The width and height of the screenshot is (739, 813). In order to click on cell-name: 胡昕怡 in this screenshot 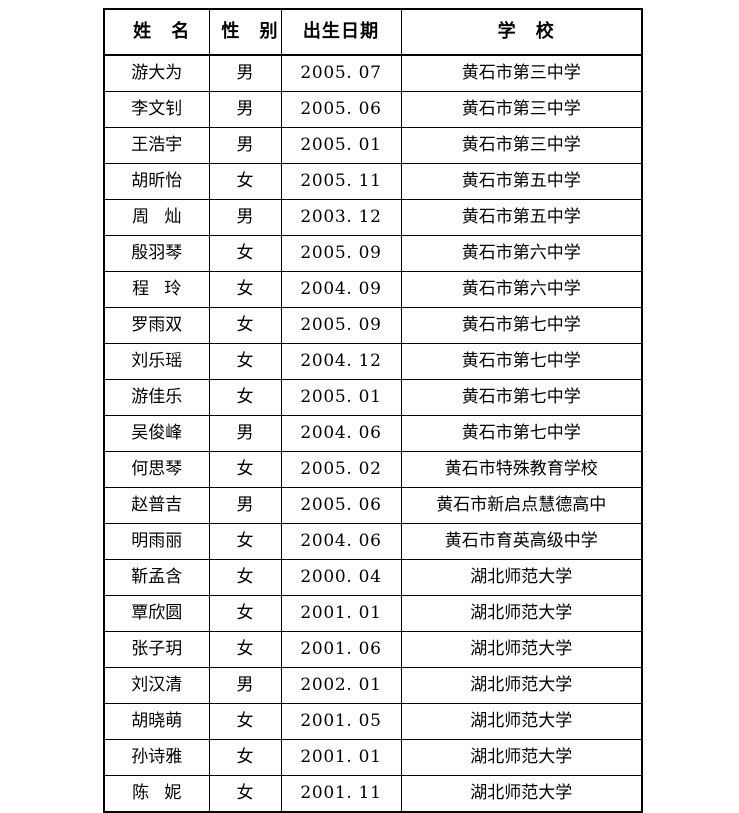, I will do `click(156, 181)`.